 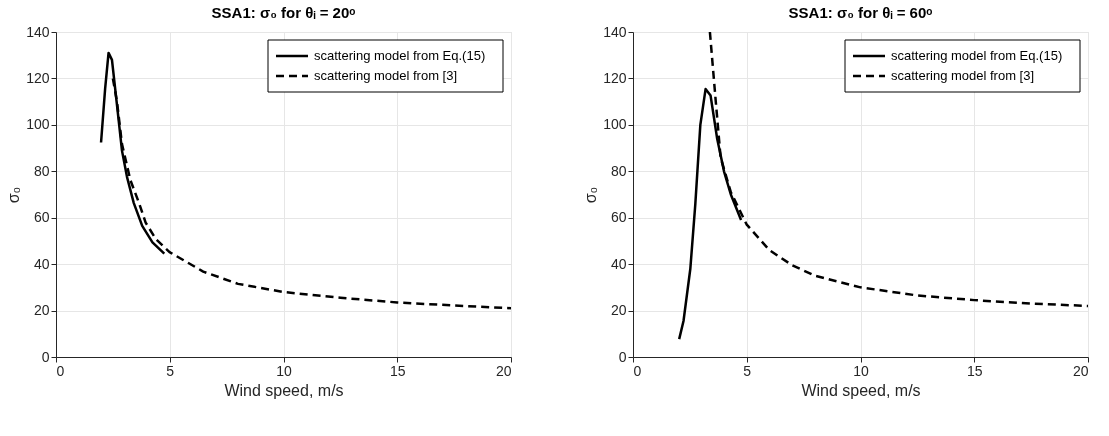 I want to click on chart-title: SSA1: σ₀ for θᵢ = 20ᵒ, so click(x=283, y=12).